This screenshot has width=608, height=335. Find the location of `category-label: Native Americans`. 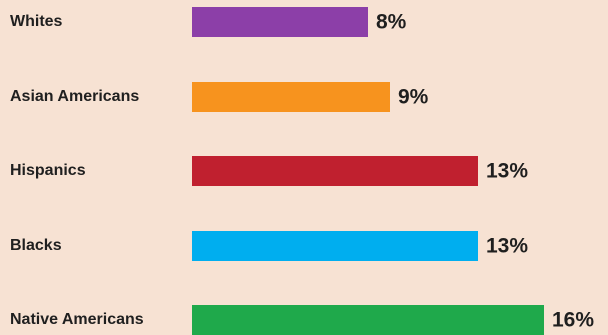

category-label: Native Americans is located at coordinates (77, 319).